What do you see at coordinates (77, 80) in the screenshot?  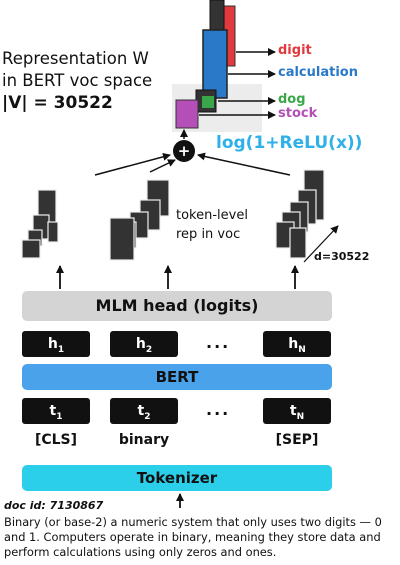 I see `representation-line2: in BERT voc space` at bounding box center [77, 80].